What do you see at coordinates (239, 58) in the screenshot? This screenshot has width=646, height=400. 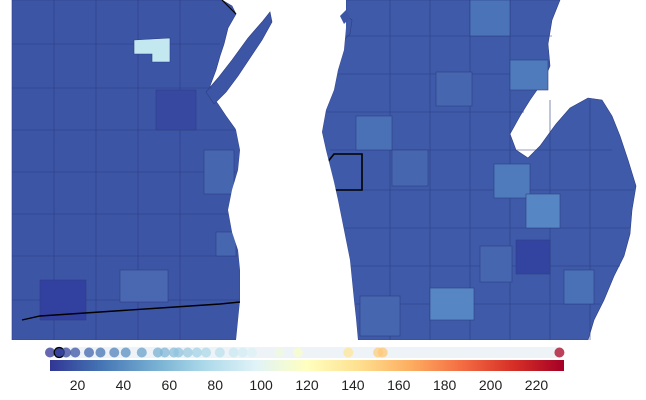 I see `door-peninsula` at bounding box center [239, 58].